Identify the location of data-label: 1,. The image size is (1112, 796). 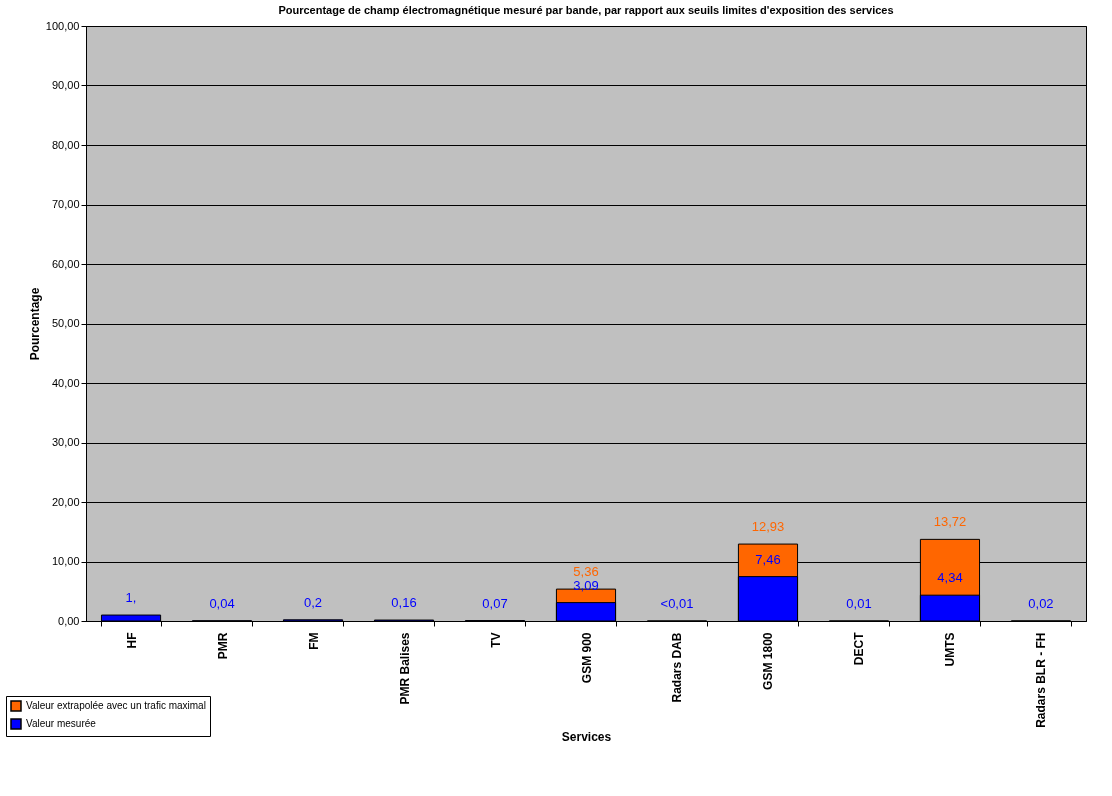
(131, 598).